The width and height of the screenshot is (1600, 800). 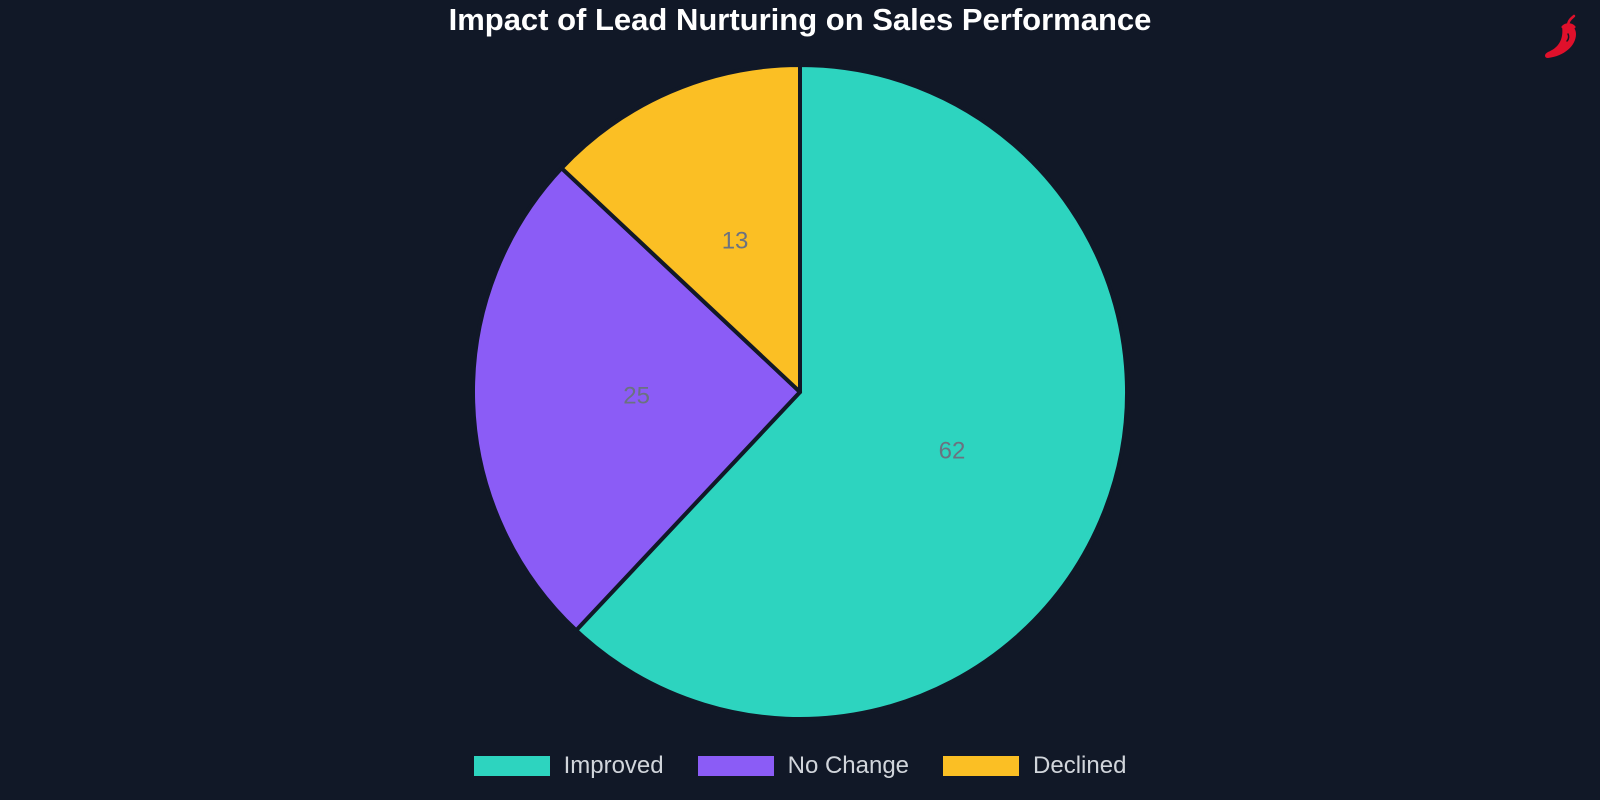 I want to click on legend-item-improved: Improved, so click(x=568, y=766).